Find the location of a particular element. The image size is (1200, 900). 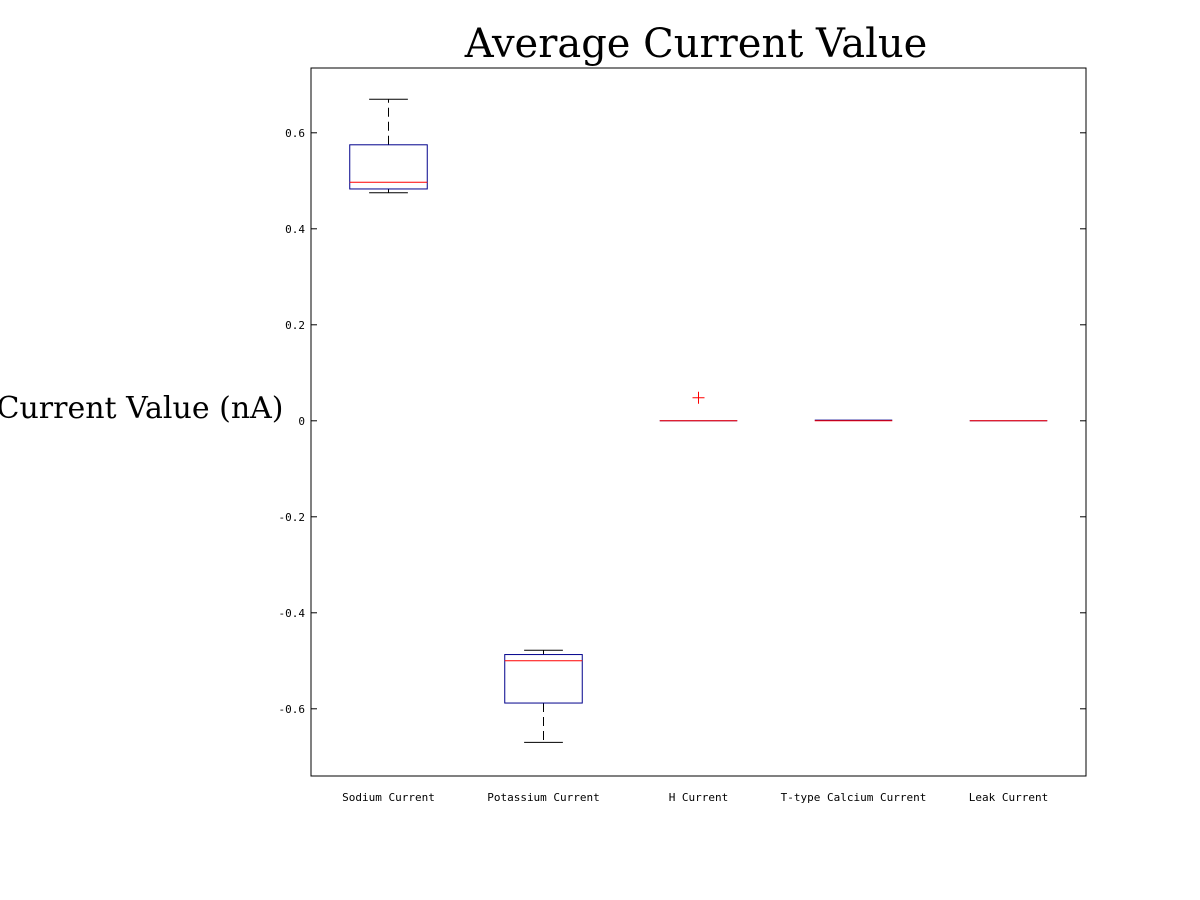

y-tick-label: 0 is located at coordinates (301, 421).